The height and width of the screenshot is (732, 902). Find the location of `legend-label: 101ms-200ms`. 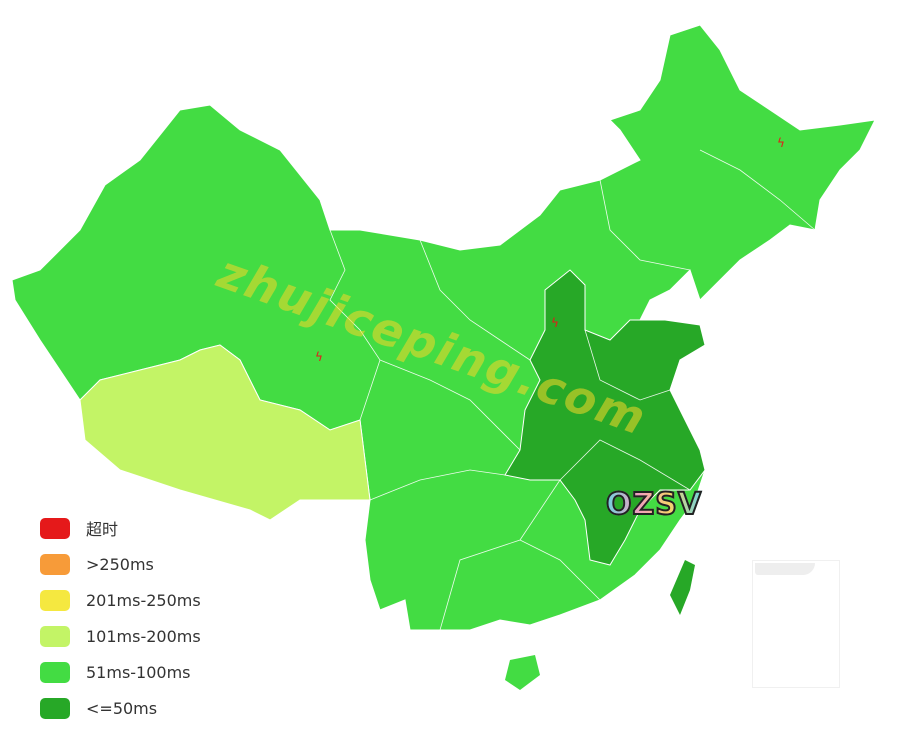

legend-label: 101ms-200ms is located at coordinates (143, 636).